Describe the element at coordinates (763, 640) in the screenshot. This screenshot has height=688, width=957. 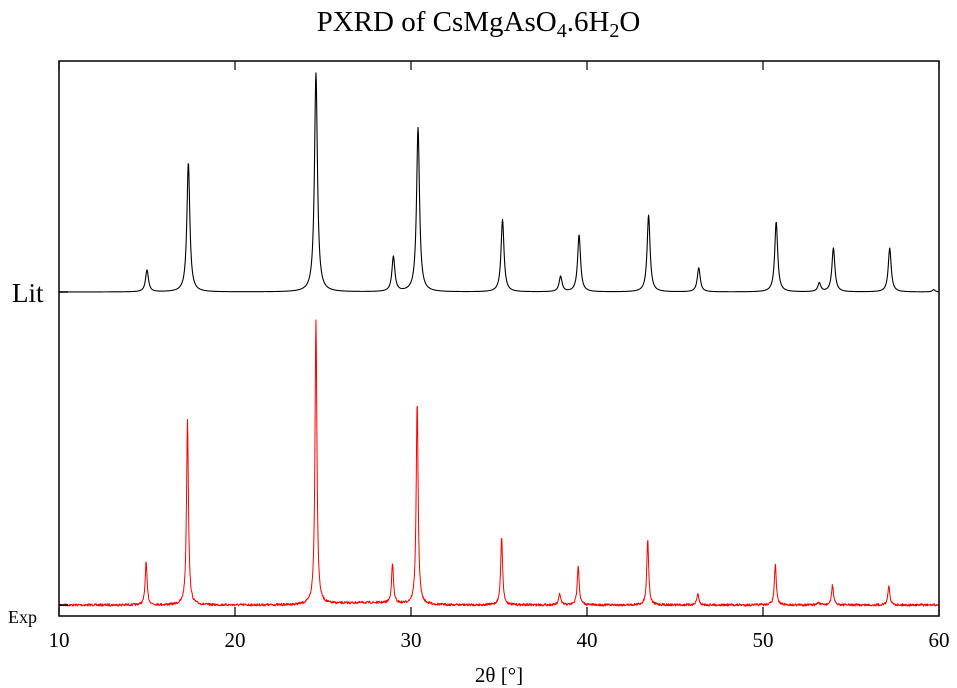
I see `x-tick-label-50: 50` at that location.